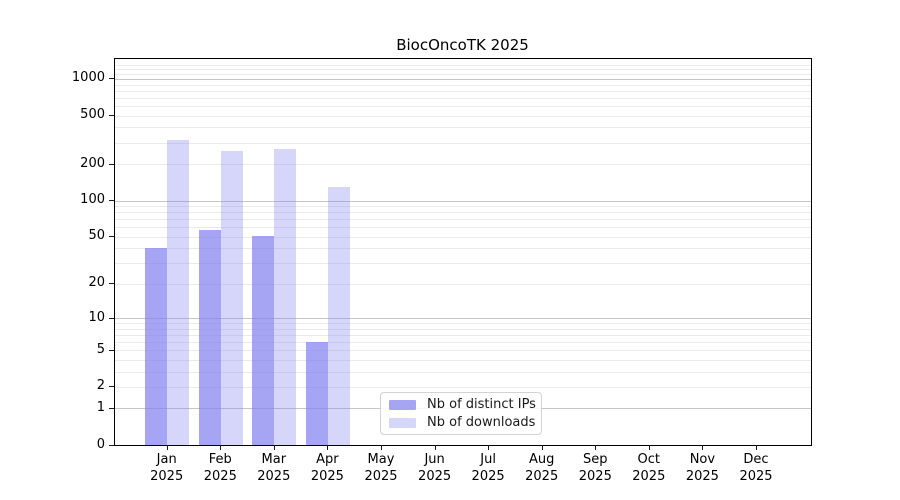 This screenshot has height=500, width=900. What do you see at coordinates (100, 386) in the screenshot?
I see `y-tick-label: 2` at bounding box center [100, 386].